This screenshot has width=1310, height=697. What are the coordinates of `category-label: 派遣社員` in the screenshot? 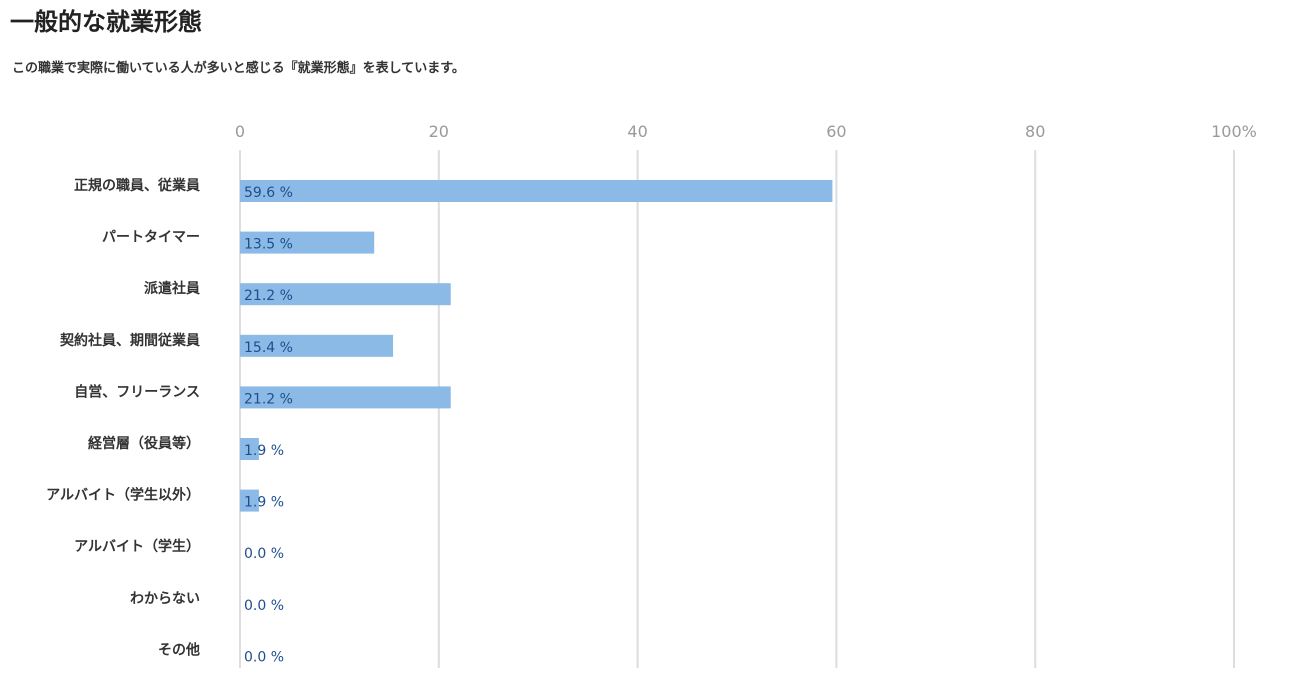 It's located at (172, 288).